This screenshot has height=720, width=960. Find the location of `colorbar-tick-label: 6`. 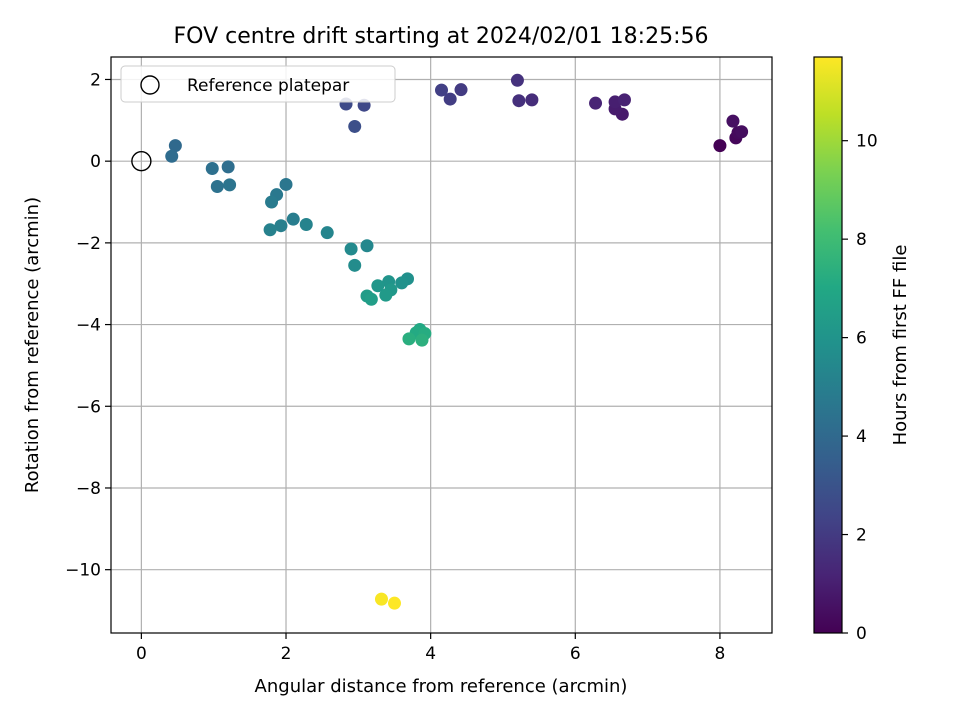

colorbar-tick-label: 6 is located at coordinates (861, 339).